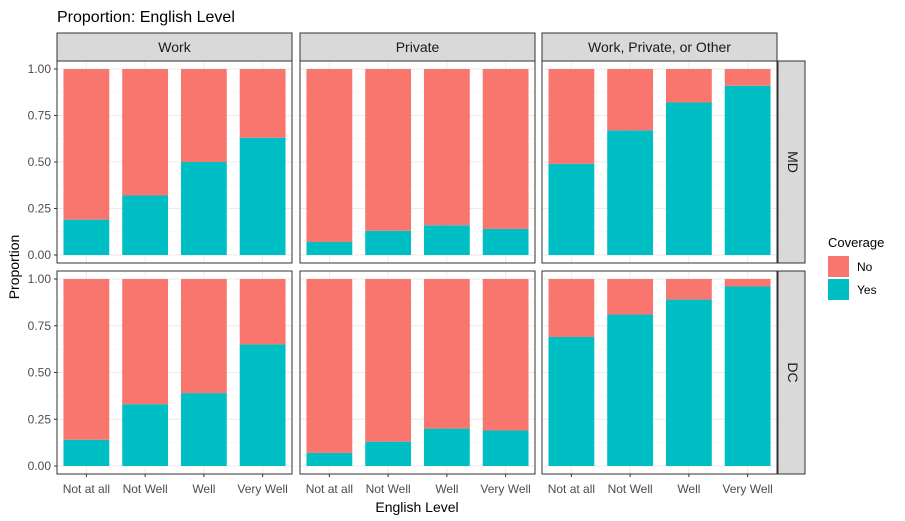 The image size is (905, 521). What do you see at coordinates (838, 289) in the screenshot?
I see `legend-key-yes` at bounding box center [838, 289].